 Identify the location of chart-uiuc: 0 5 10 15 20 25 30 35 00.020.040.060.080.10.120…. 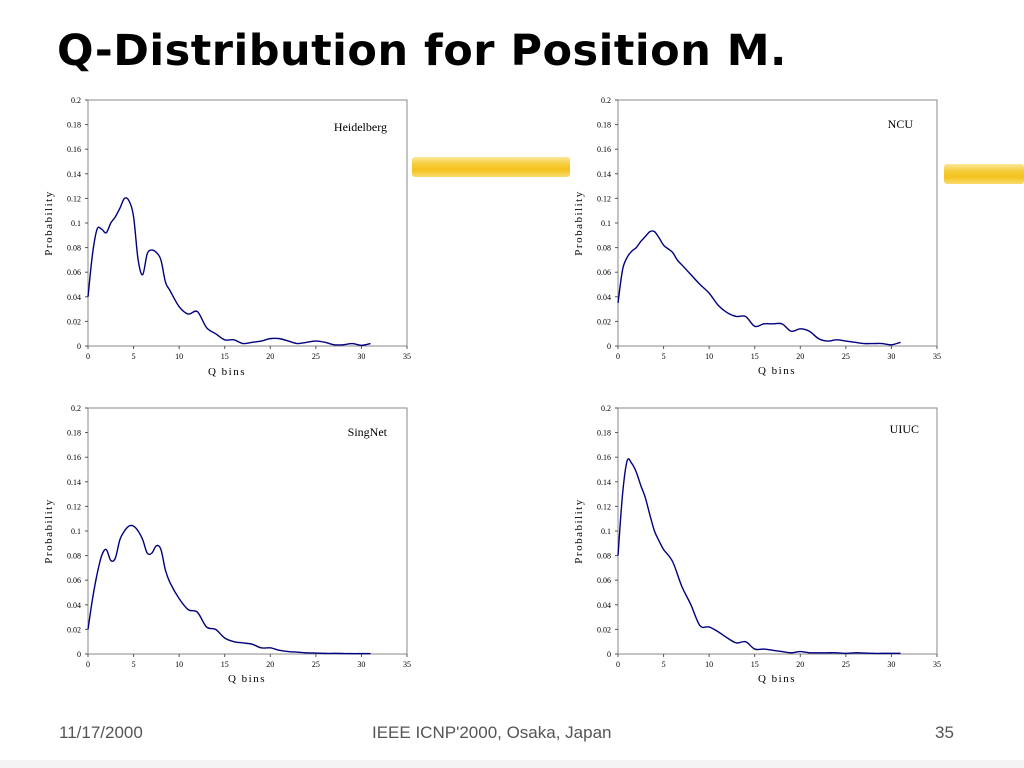
(757, 544).